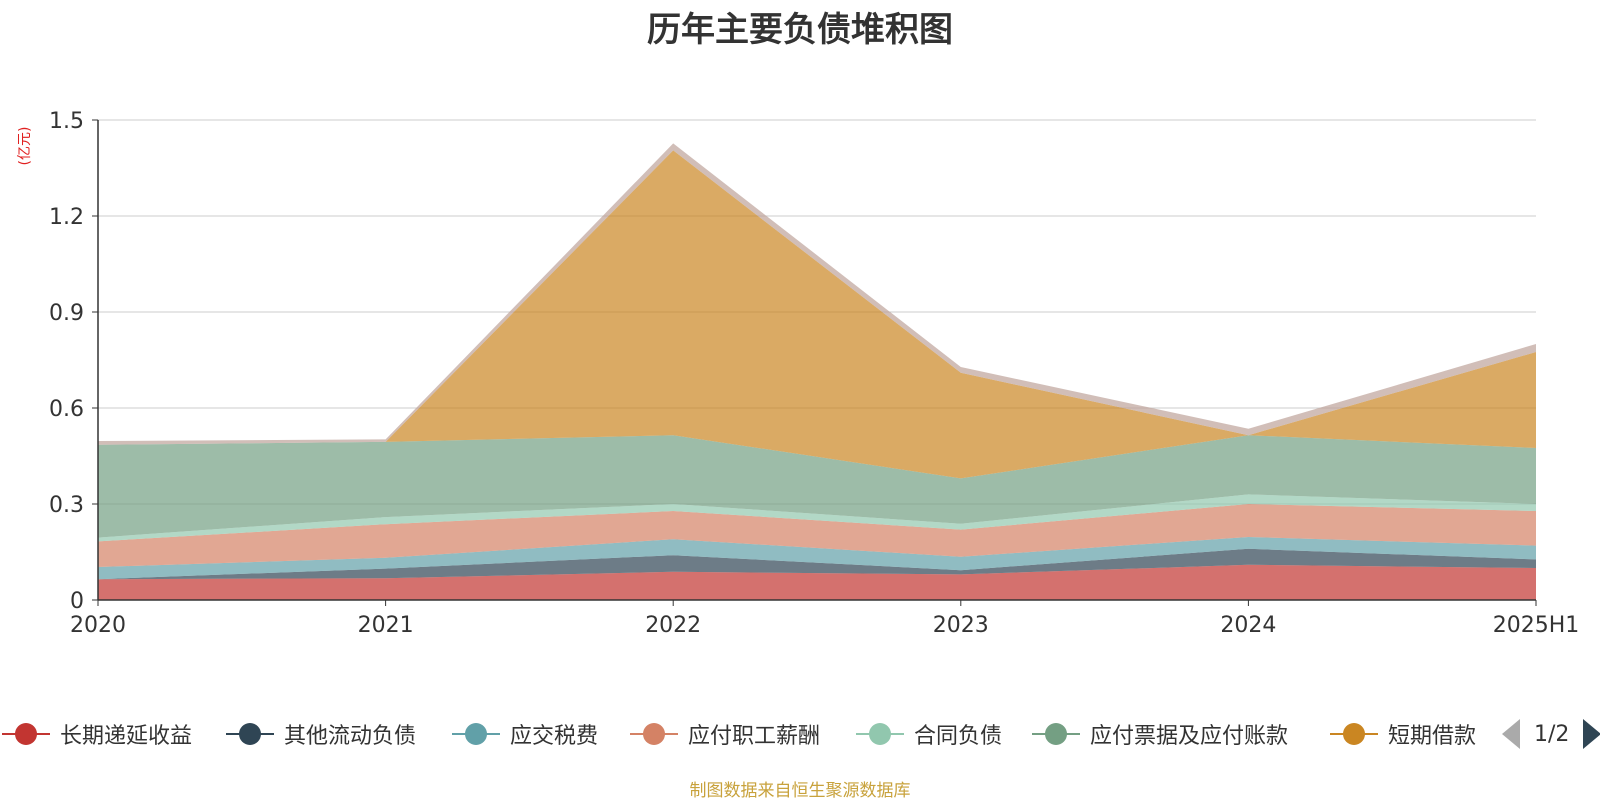 Image resolution: width=1600 pixels, height=801 pixels. What do you see at coordinates (1189, 736) in the screenshot?
I see `legend-label: 应付票据及应付账款` at bounding box center [1189, 736].